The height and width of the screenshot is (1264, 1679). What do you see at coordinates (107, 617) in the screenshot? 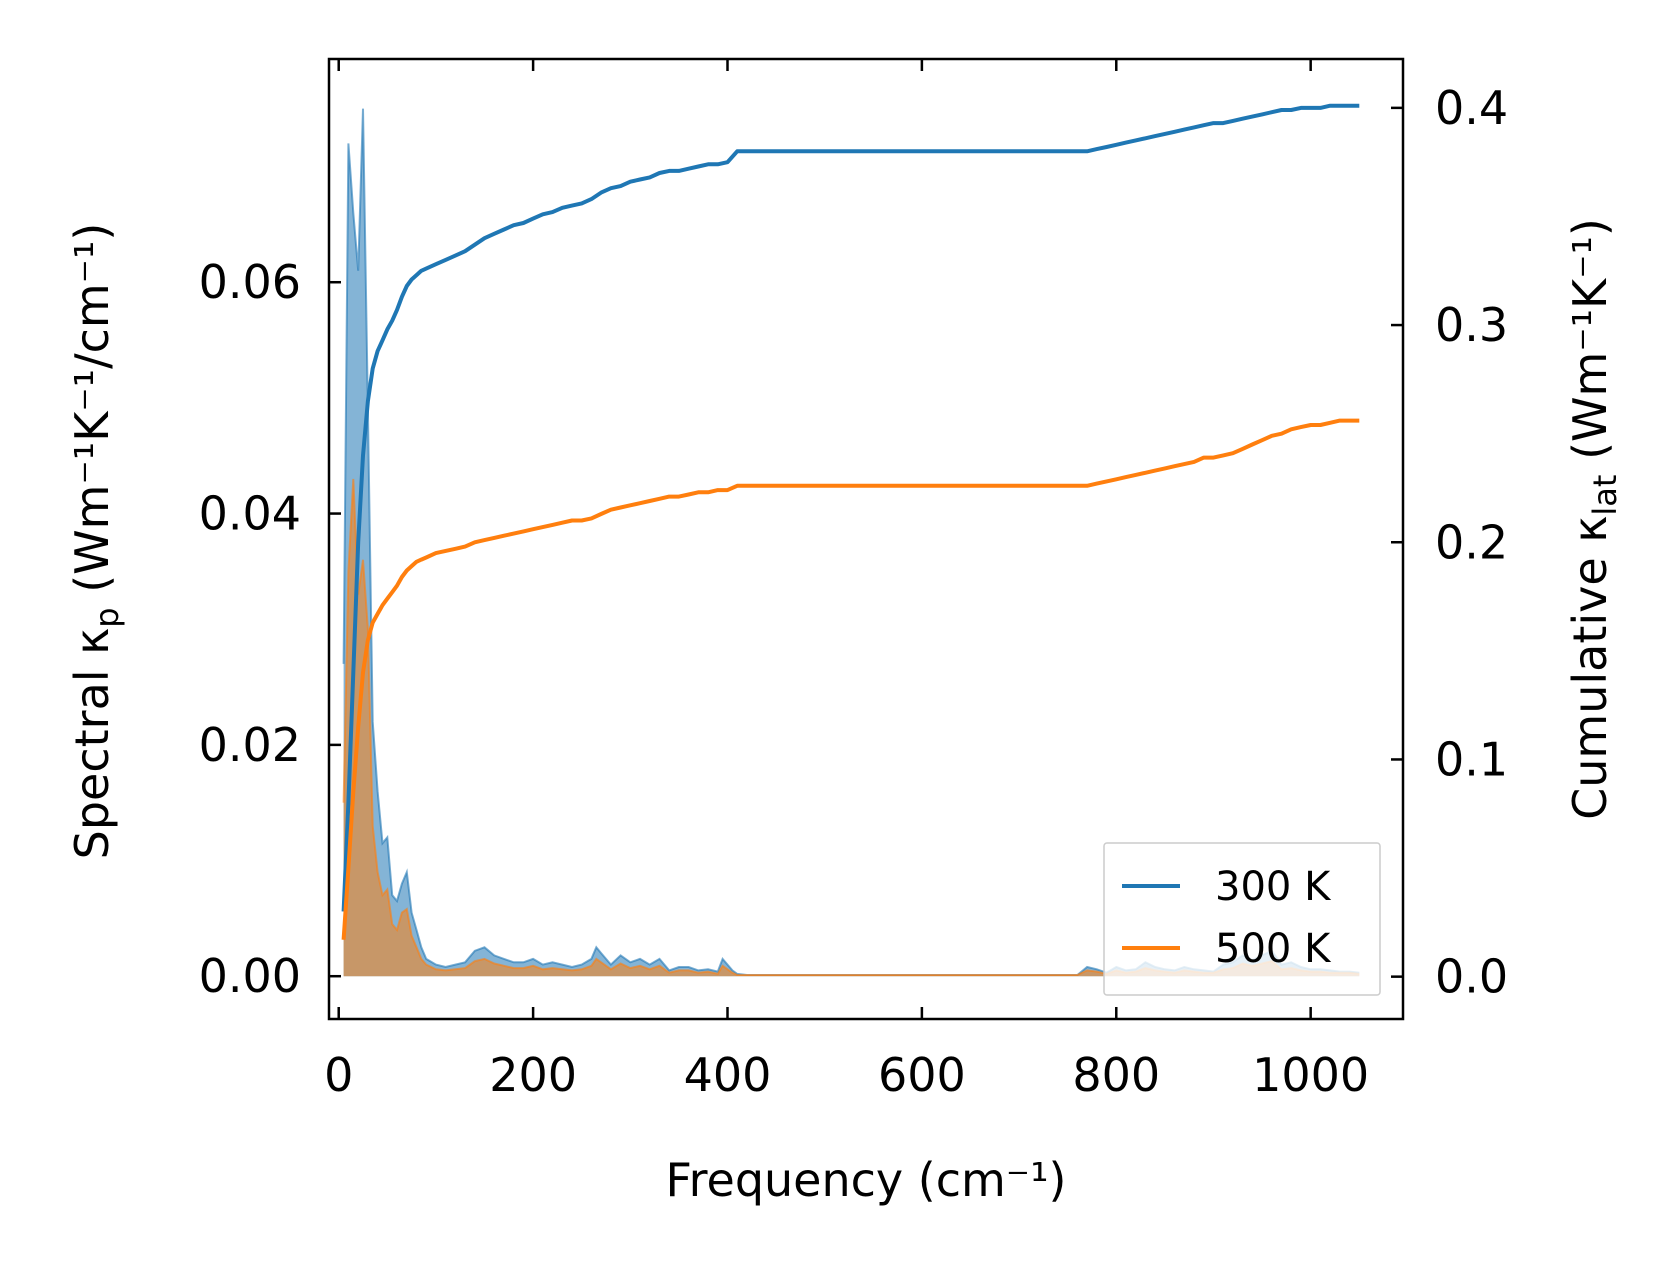
I see `y-axis-left-label-subscript: p` at bounding box center [107, 617].